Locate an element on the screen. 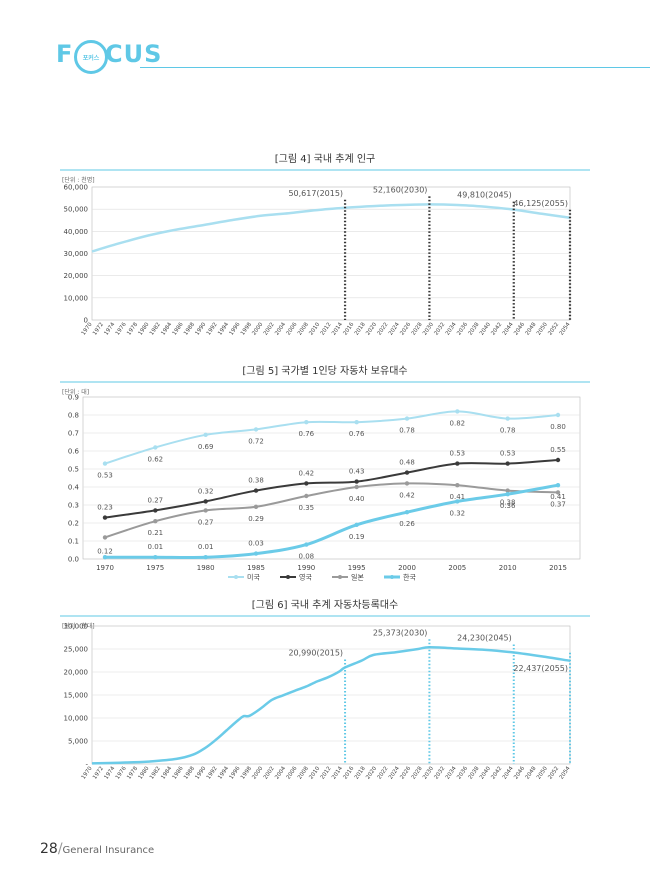 Image resolution: width=650 pixels, height=888 pixels. legend-marker is located at coordinates (236, 577).